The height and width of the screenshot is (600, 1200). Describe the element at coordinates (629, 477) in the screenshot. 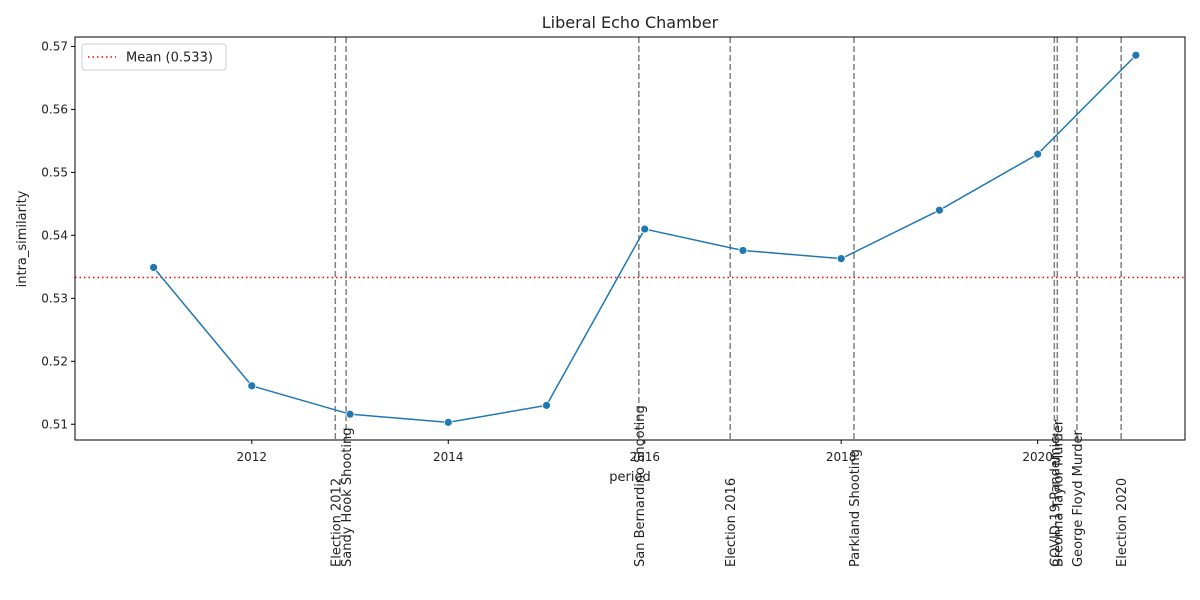

I see `x-axis-label: period` at that location.